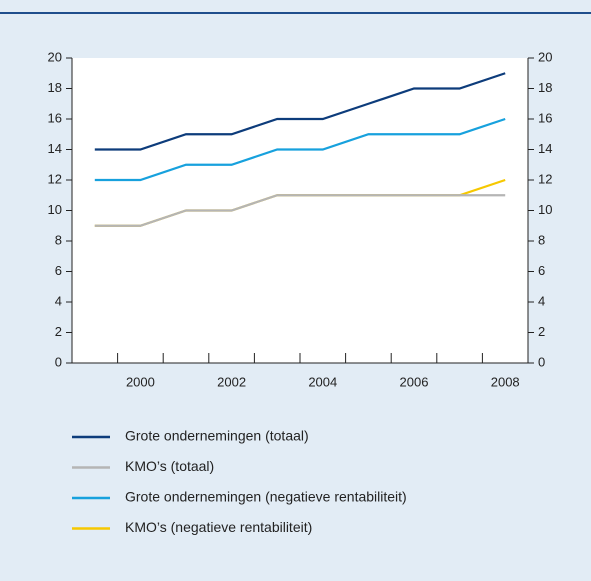 This screenshot has height=581, width=591. I want to click on y-tick-label: 20, so click(55, 56).